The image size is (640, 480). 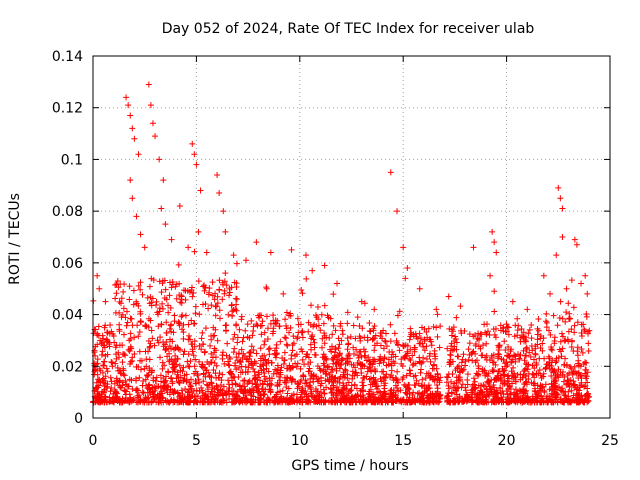 What do you see at coordinates (67, 212) in the screenshot?
I see `y-tick-label: 0.08` at bounding box center [67, 212].